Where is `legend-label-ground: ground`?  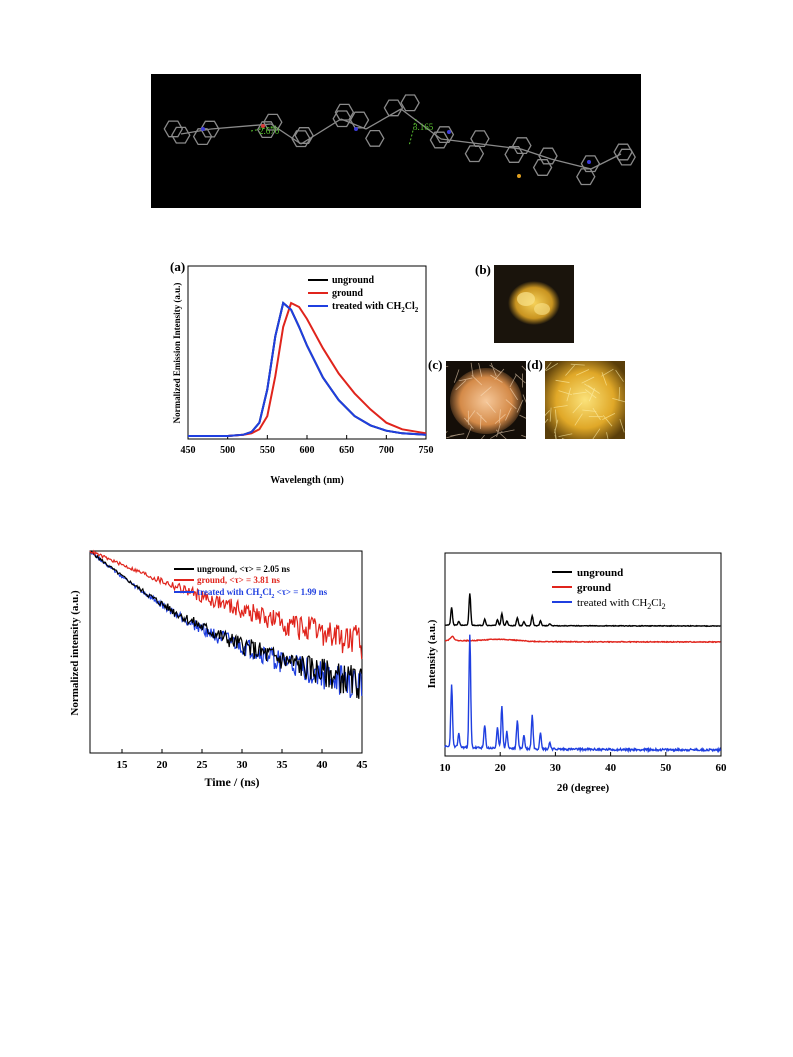
legend-label-ground: ground is located at coordinates (347, 293).